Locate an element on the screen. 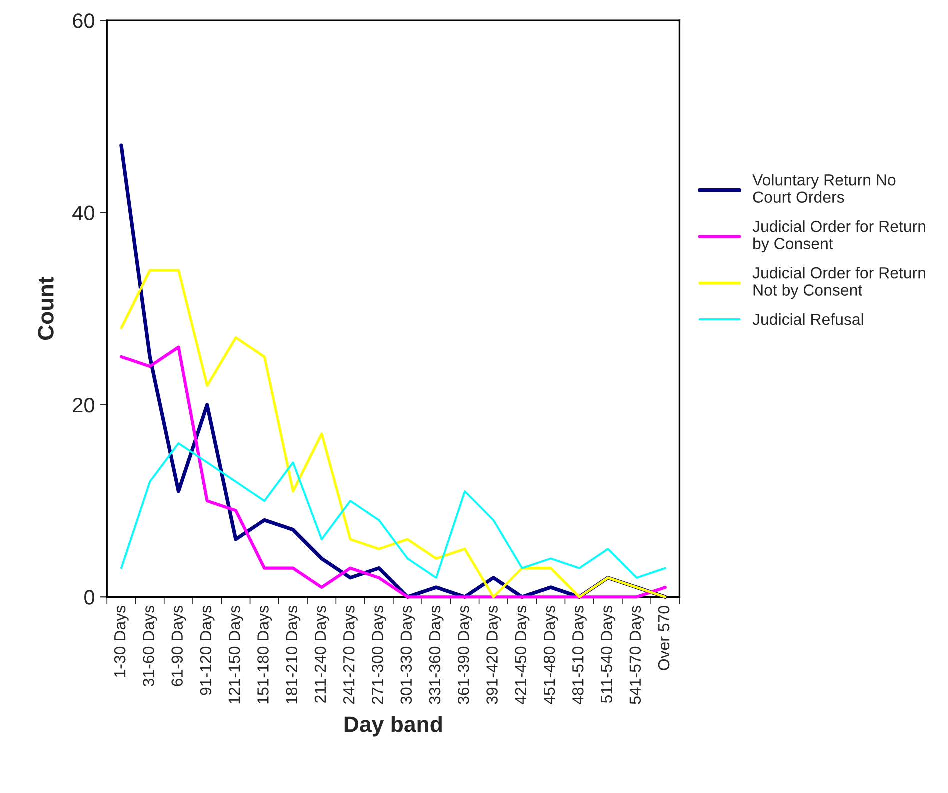 This screenshot has width=948, height=793. x-tick-label: 211-240 Days is located at coordinates (322, 654).